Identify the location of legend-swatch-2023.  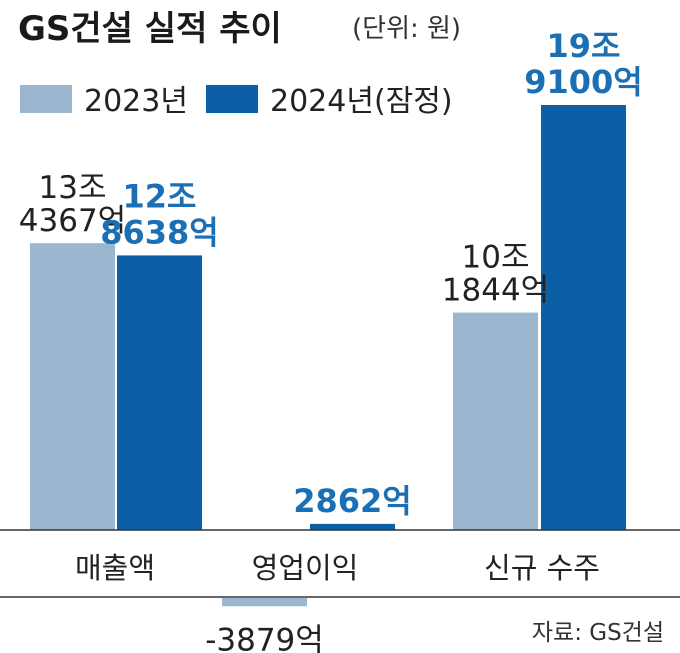
(46, 99).